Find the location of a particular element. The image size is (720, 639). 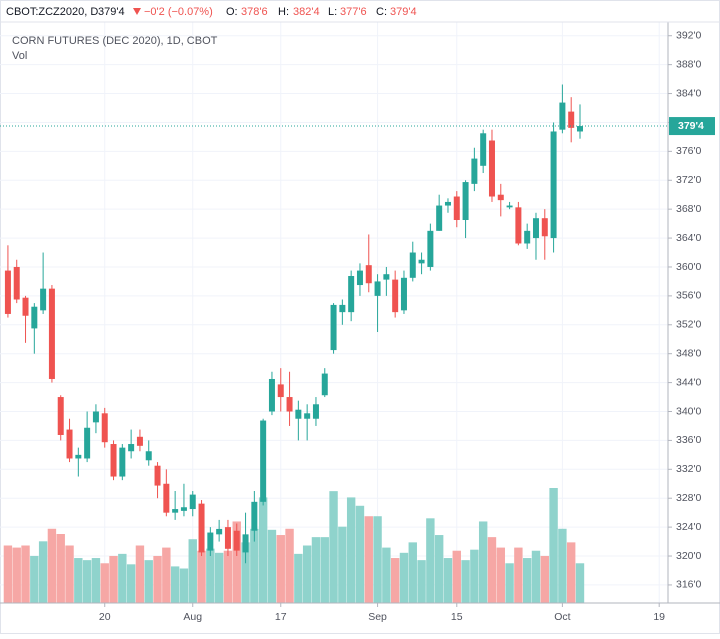

y-tick-label: 392'0 is located at coordinates (689, 36).